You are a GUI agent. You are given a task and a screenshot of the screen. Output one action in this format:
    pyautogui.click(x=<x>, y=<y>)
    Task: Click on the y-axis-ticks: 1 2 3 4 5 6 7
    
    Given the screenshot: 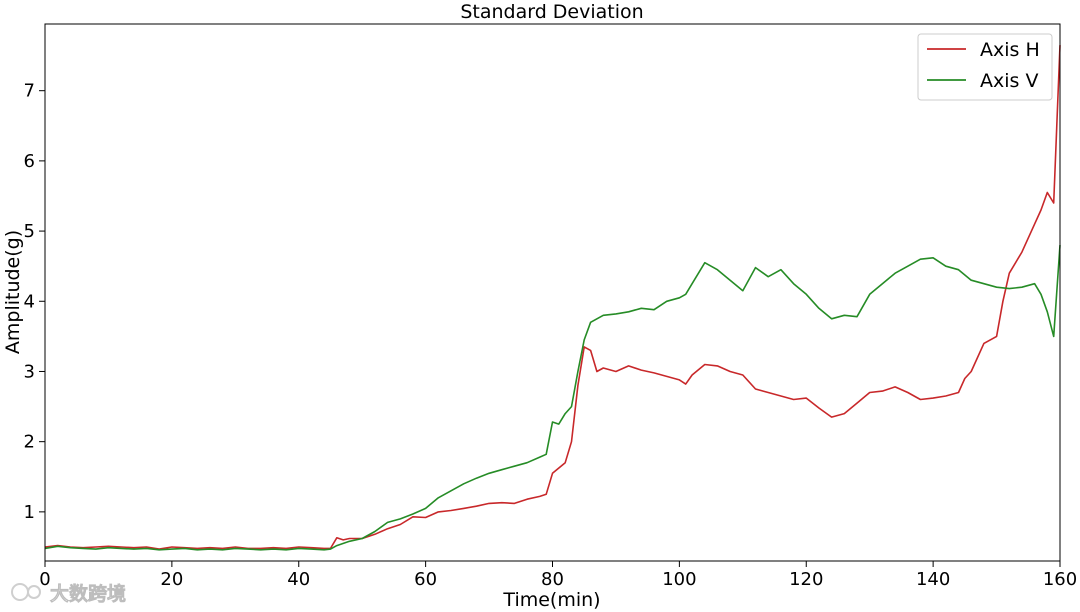 What is the action you would take?
    pyautogui.click(x=34, y=302)
    